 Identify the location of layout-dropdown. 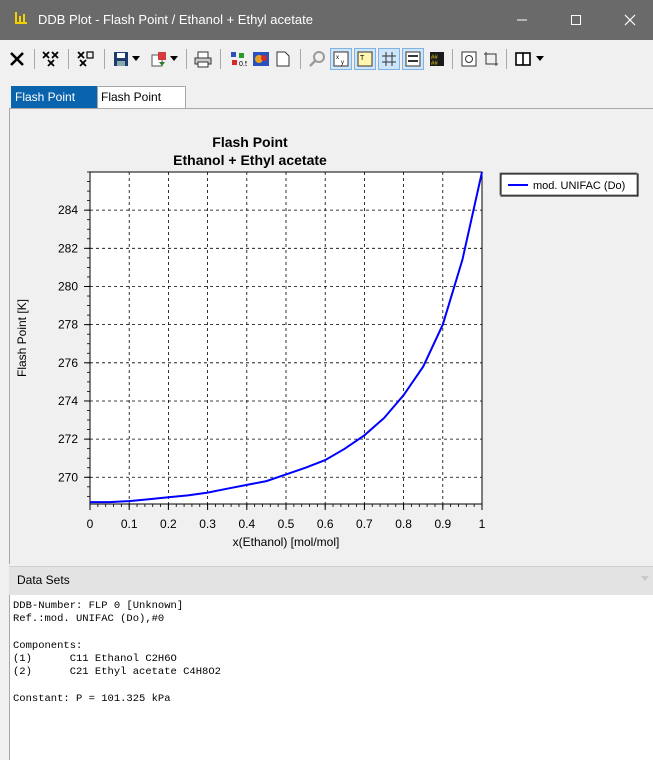
(540, 59).